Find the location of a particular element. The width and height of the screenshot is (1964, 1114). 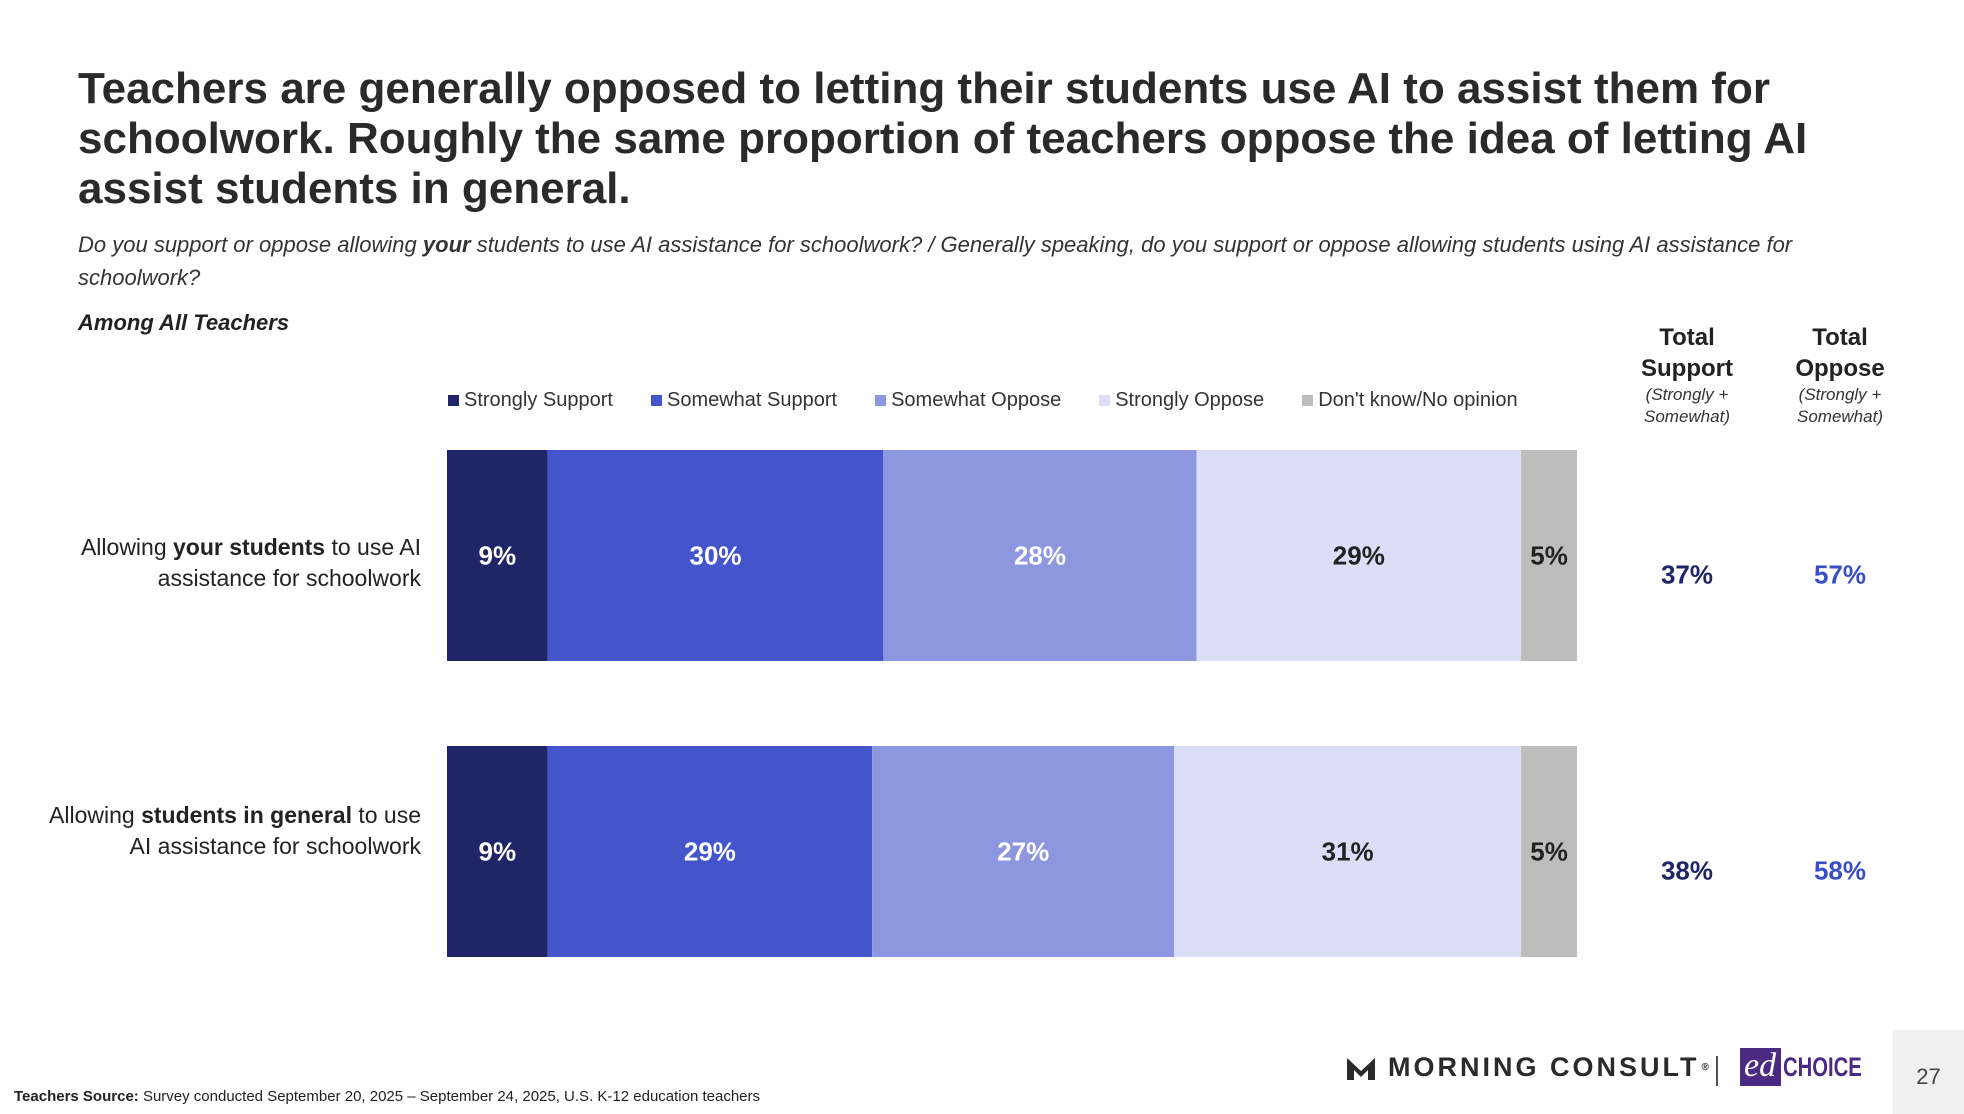

logo-divider is located at coordinates (1717, 1071).